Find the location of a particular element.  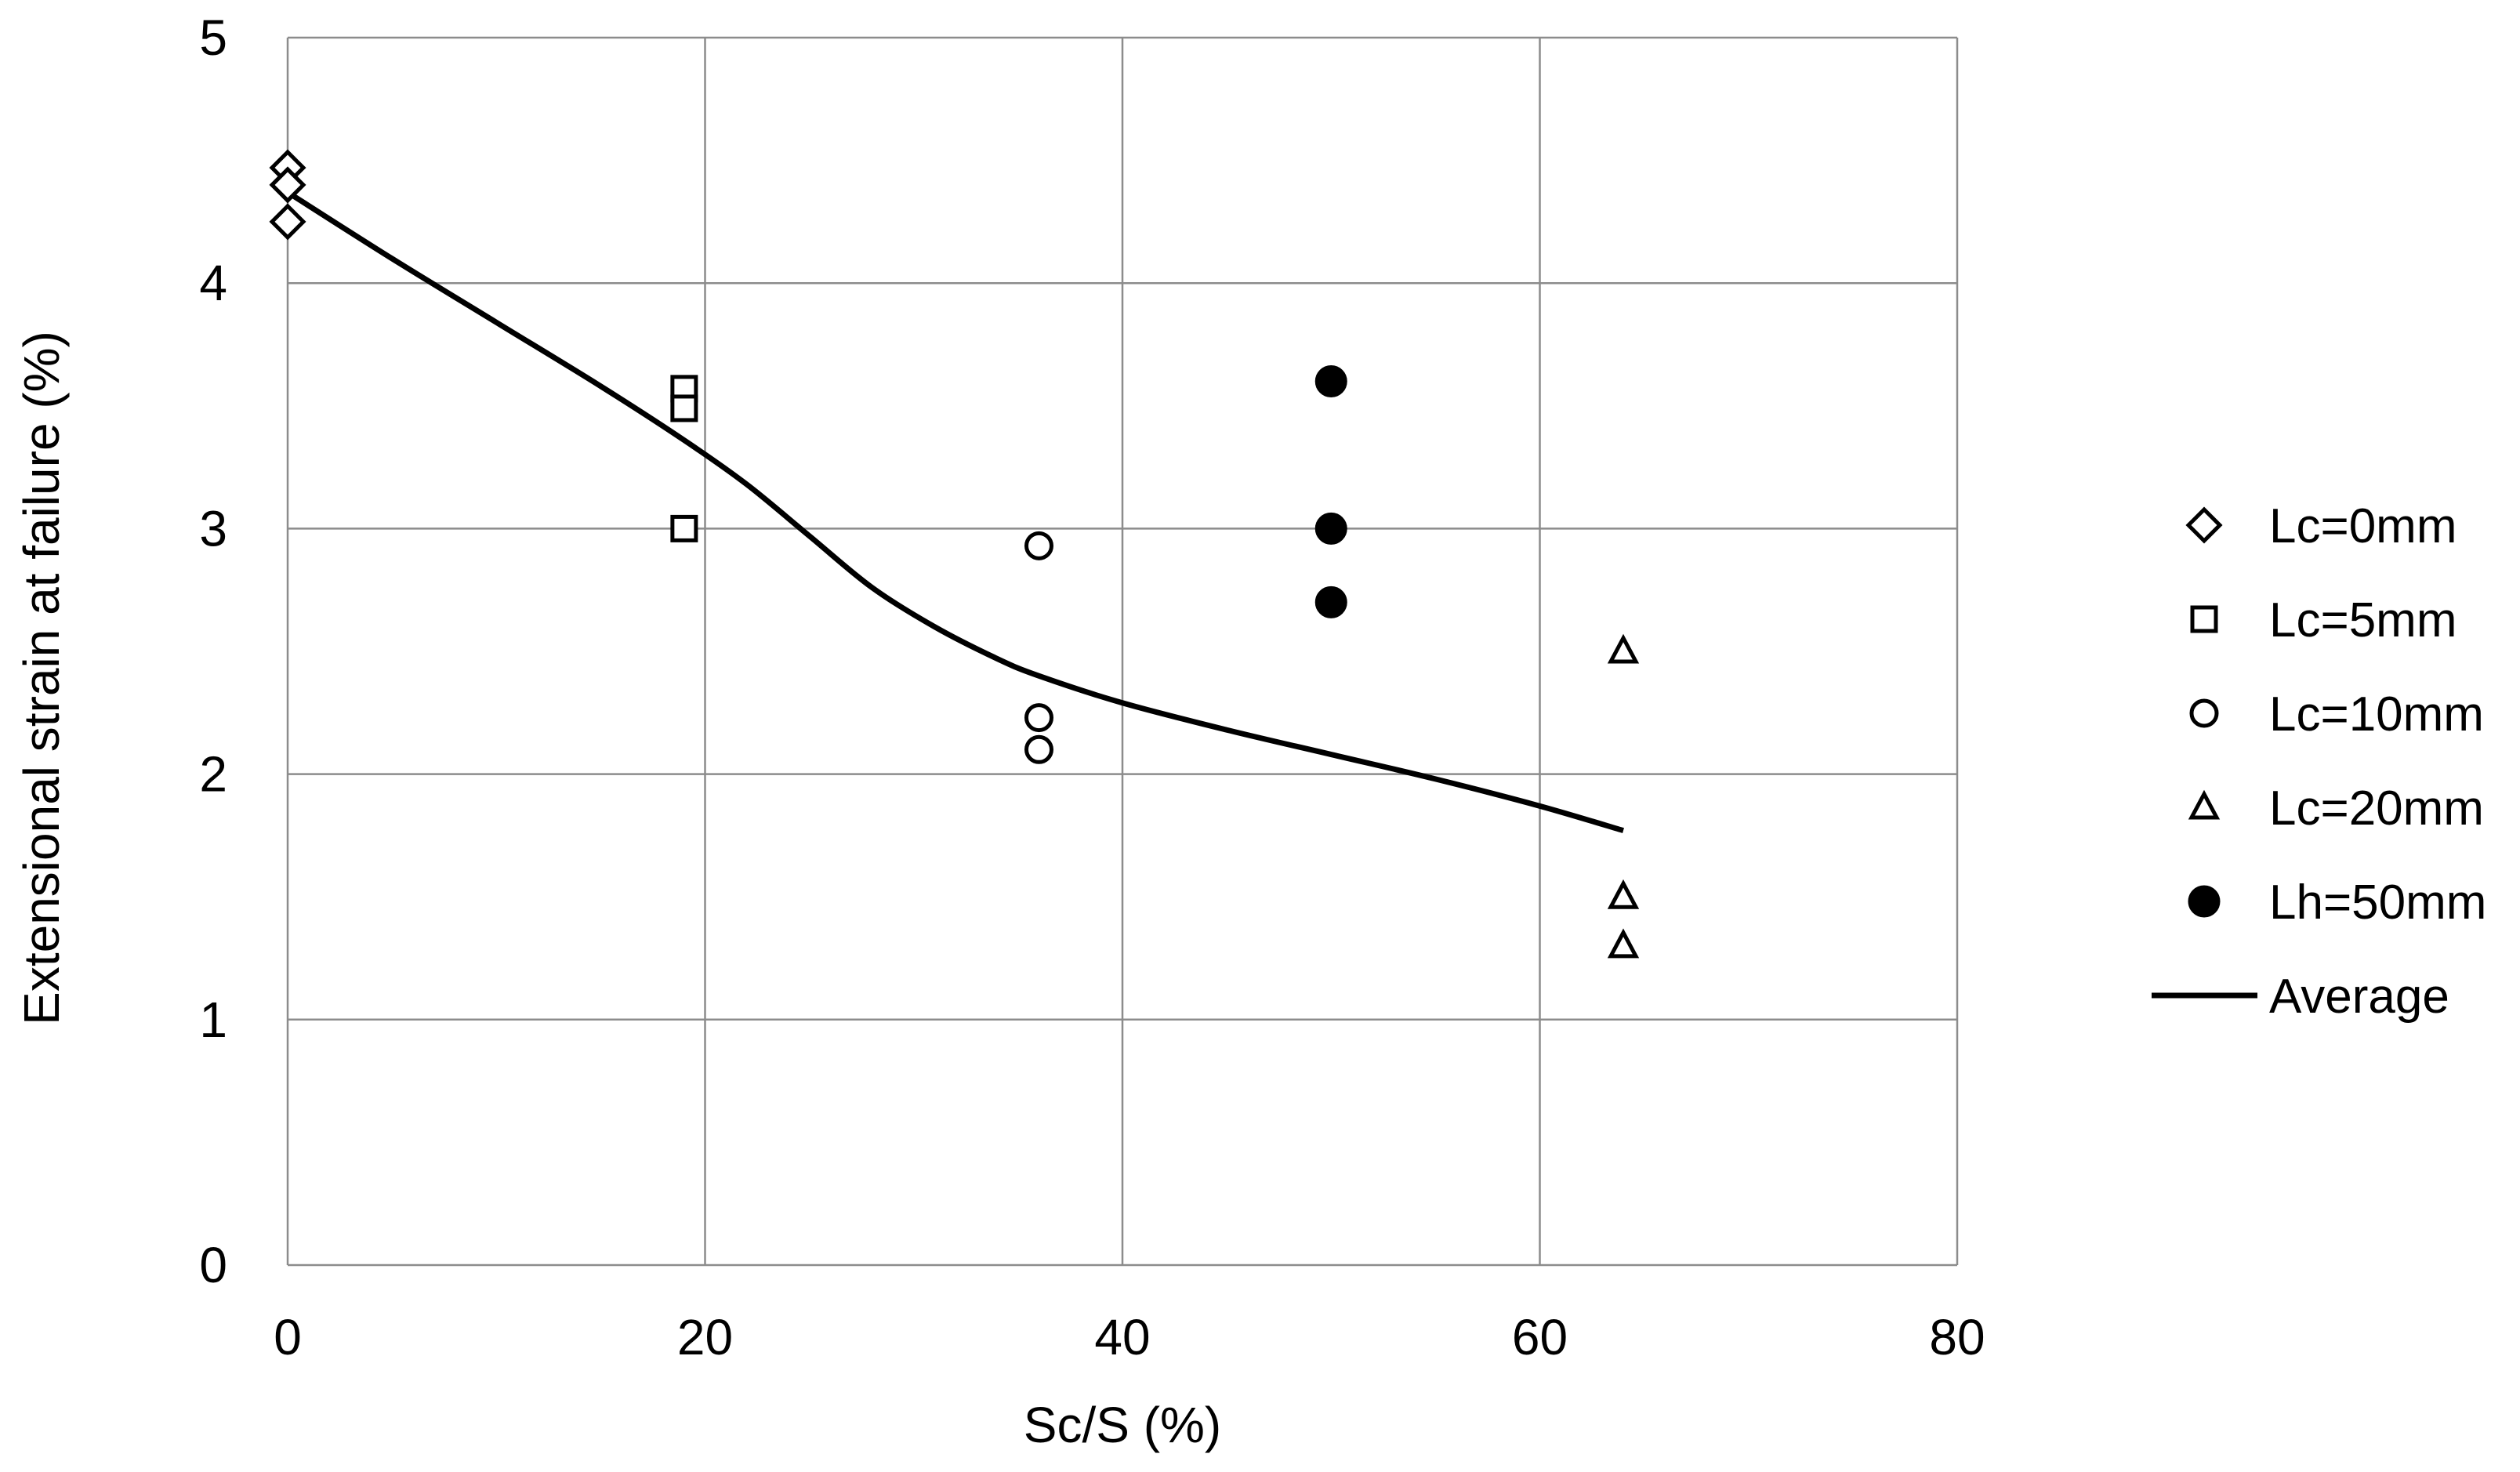

y-tick-label-4: 4 is located at coordinates (213, 283).